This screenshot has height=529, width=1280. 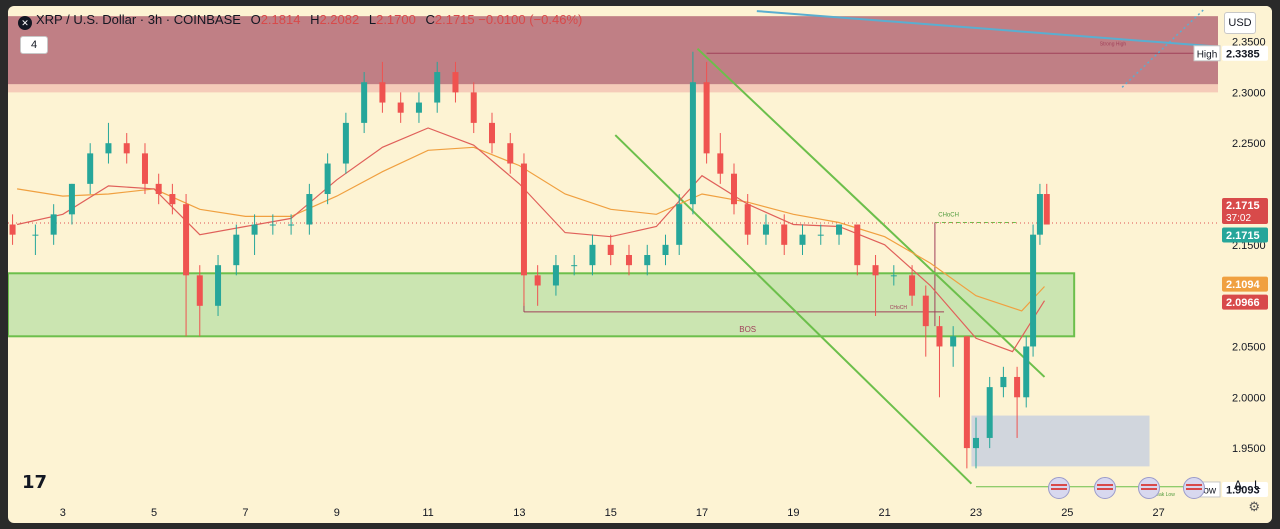 What do you see at coordinates (245, 513) in the screenshot?
I see `x-tick-label: 7` at bounding box center [245, 513].